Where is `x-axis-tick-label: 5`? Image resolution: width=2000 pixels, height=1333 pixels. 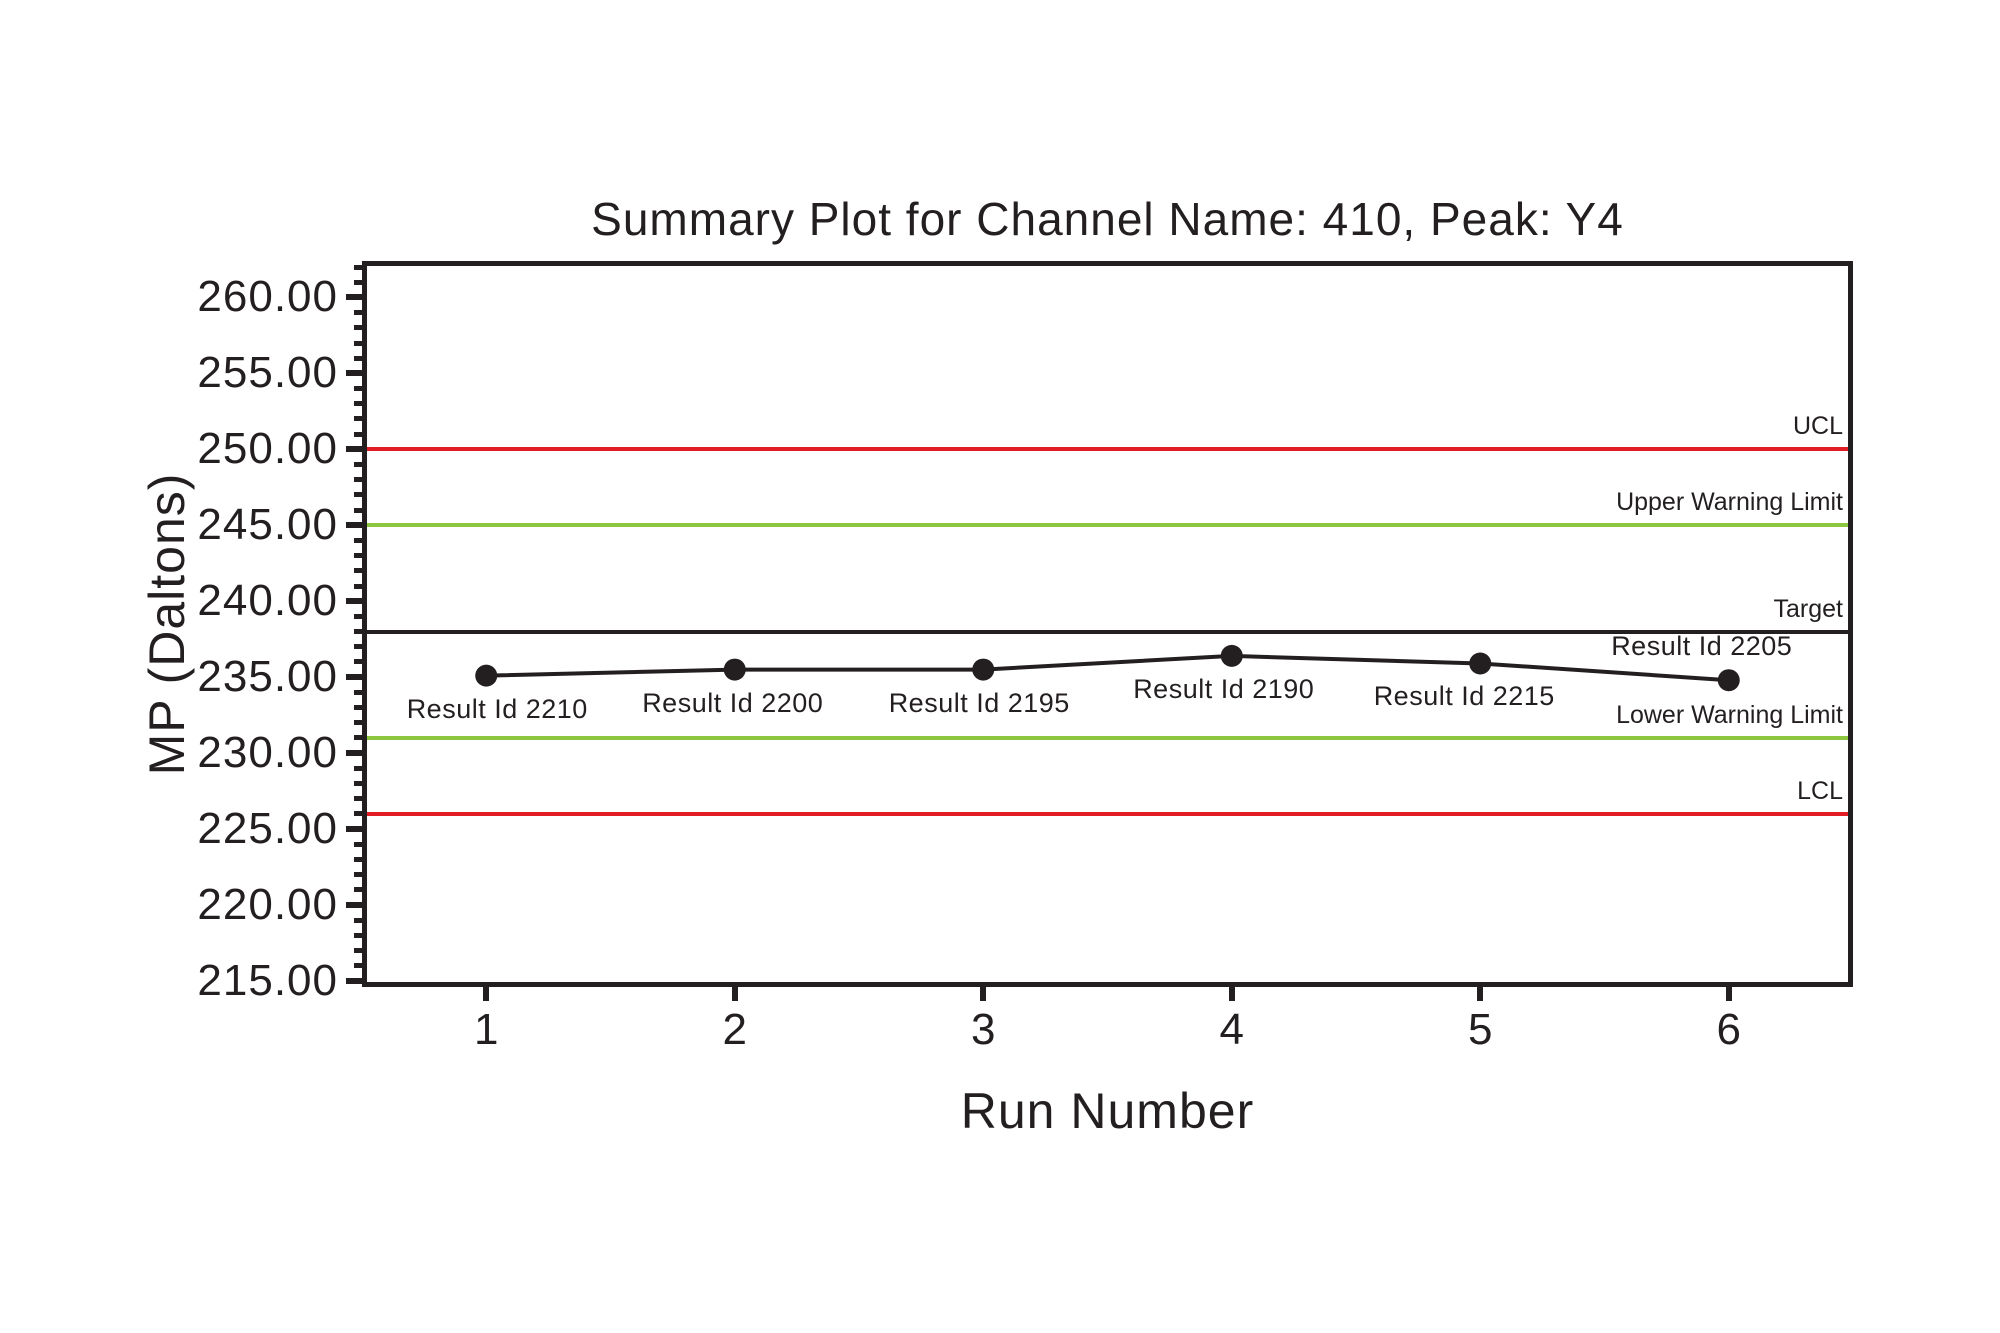 x-axis-tick-label: 5 is located at coordinates (1480, 1029).